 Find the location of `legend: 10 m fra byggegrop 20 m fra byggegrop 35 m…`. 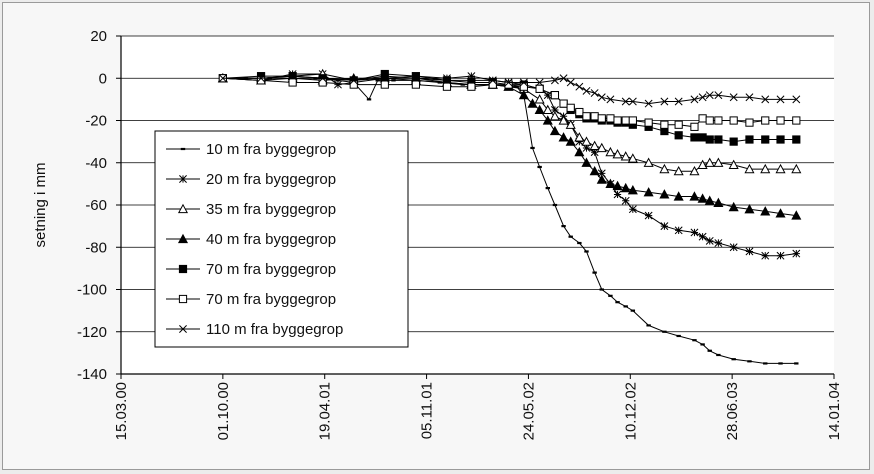

legend: 10 m fra byggegrop 20 m fra byggegrop 35 m… is located at coordinates (281, 239).